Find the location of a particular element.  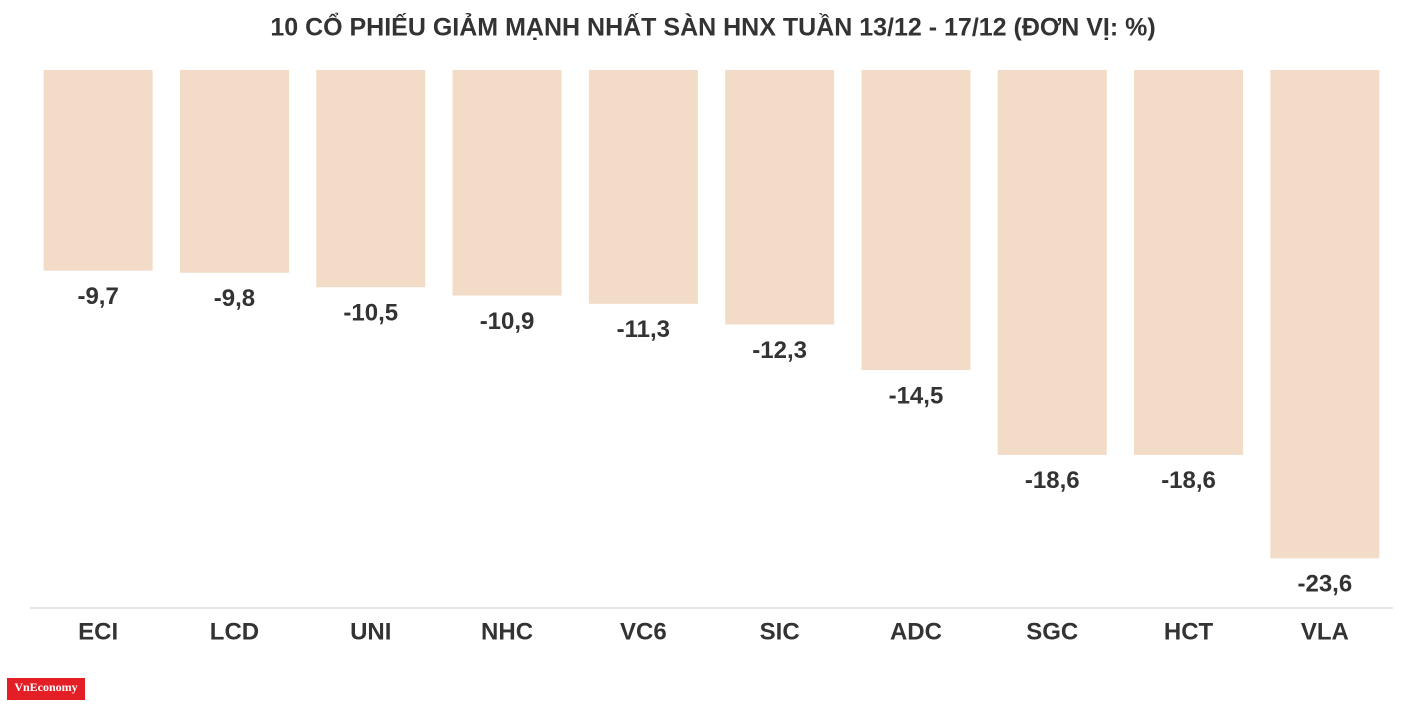

value-label: -14,5 is located at coordinates (916, 395).